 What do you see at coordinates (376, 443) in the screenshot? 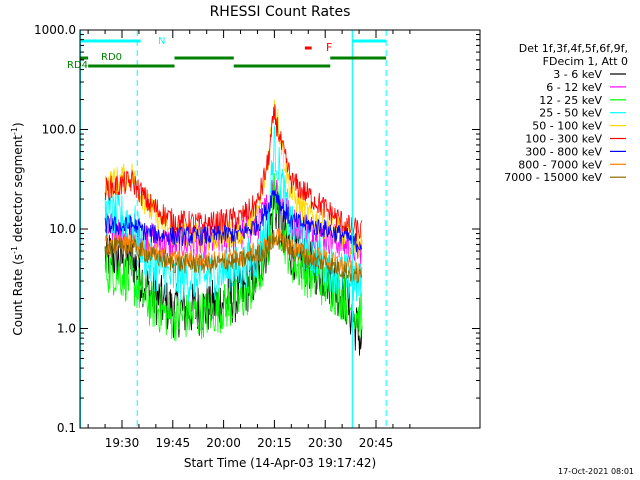
I see `x-tick-label: 20:45` at bounding box center [376, 443].